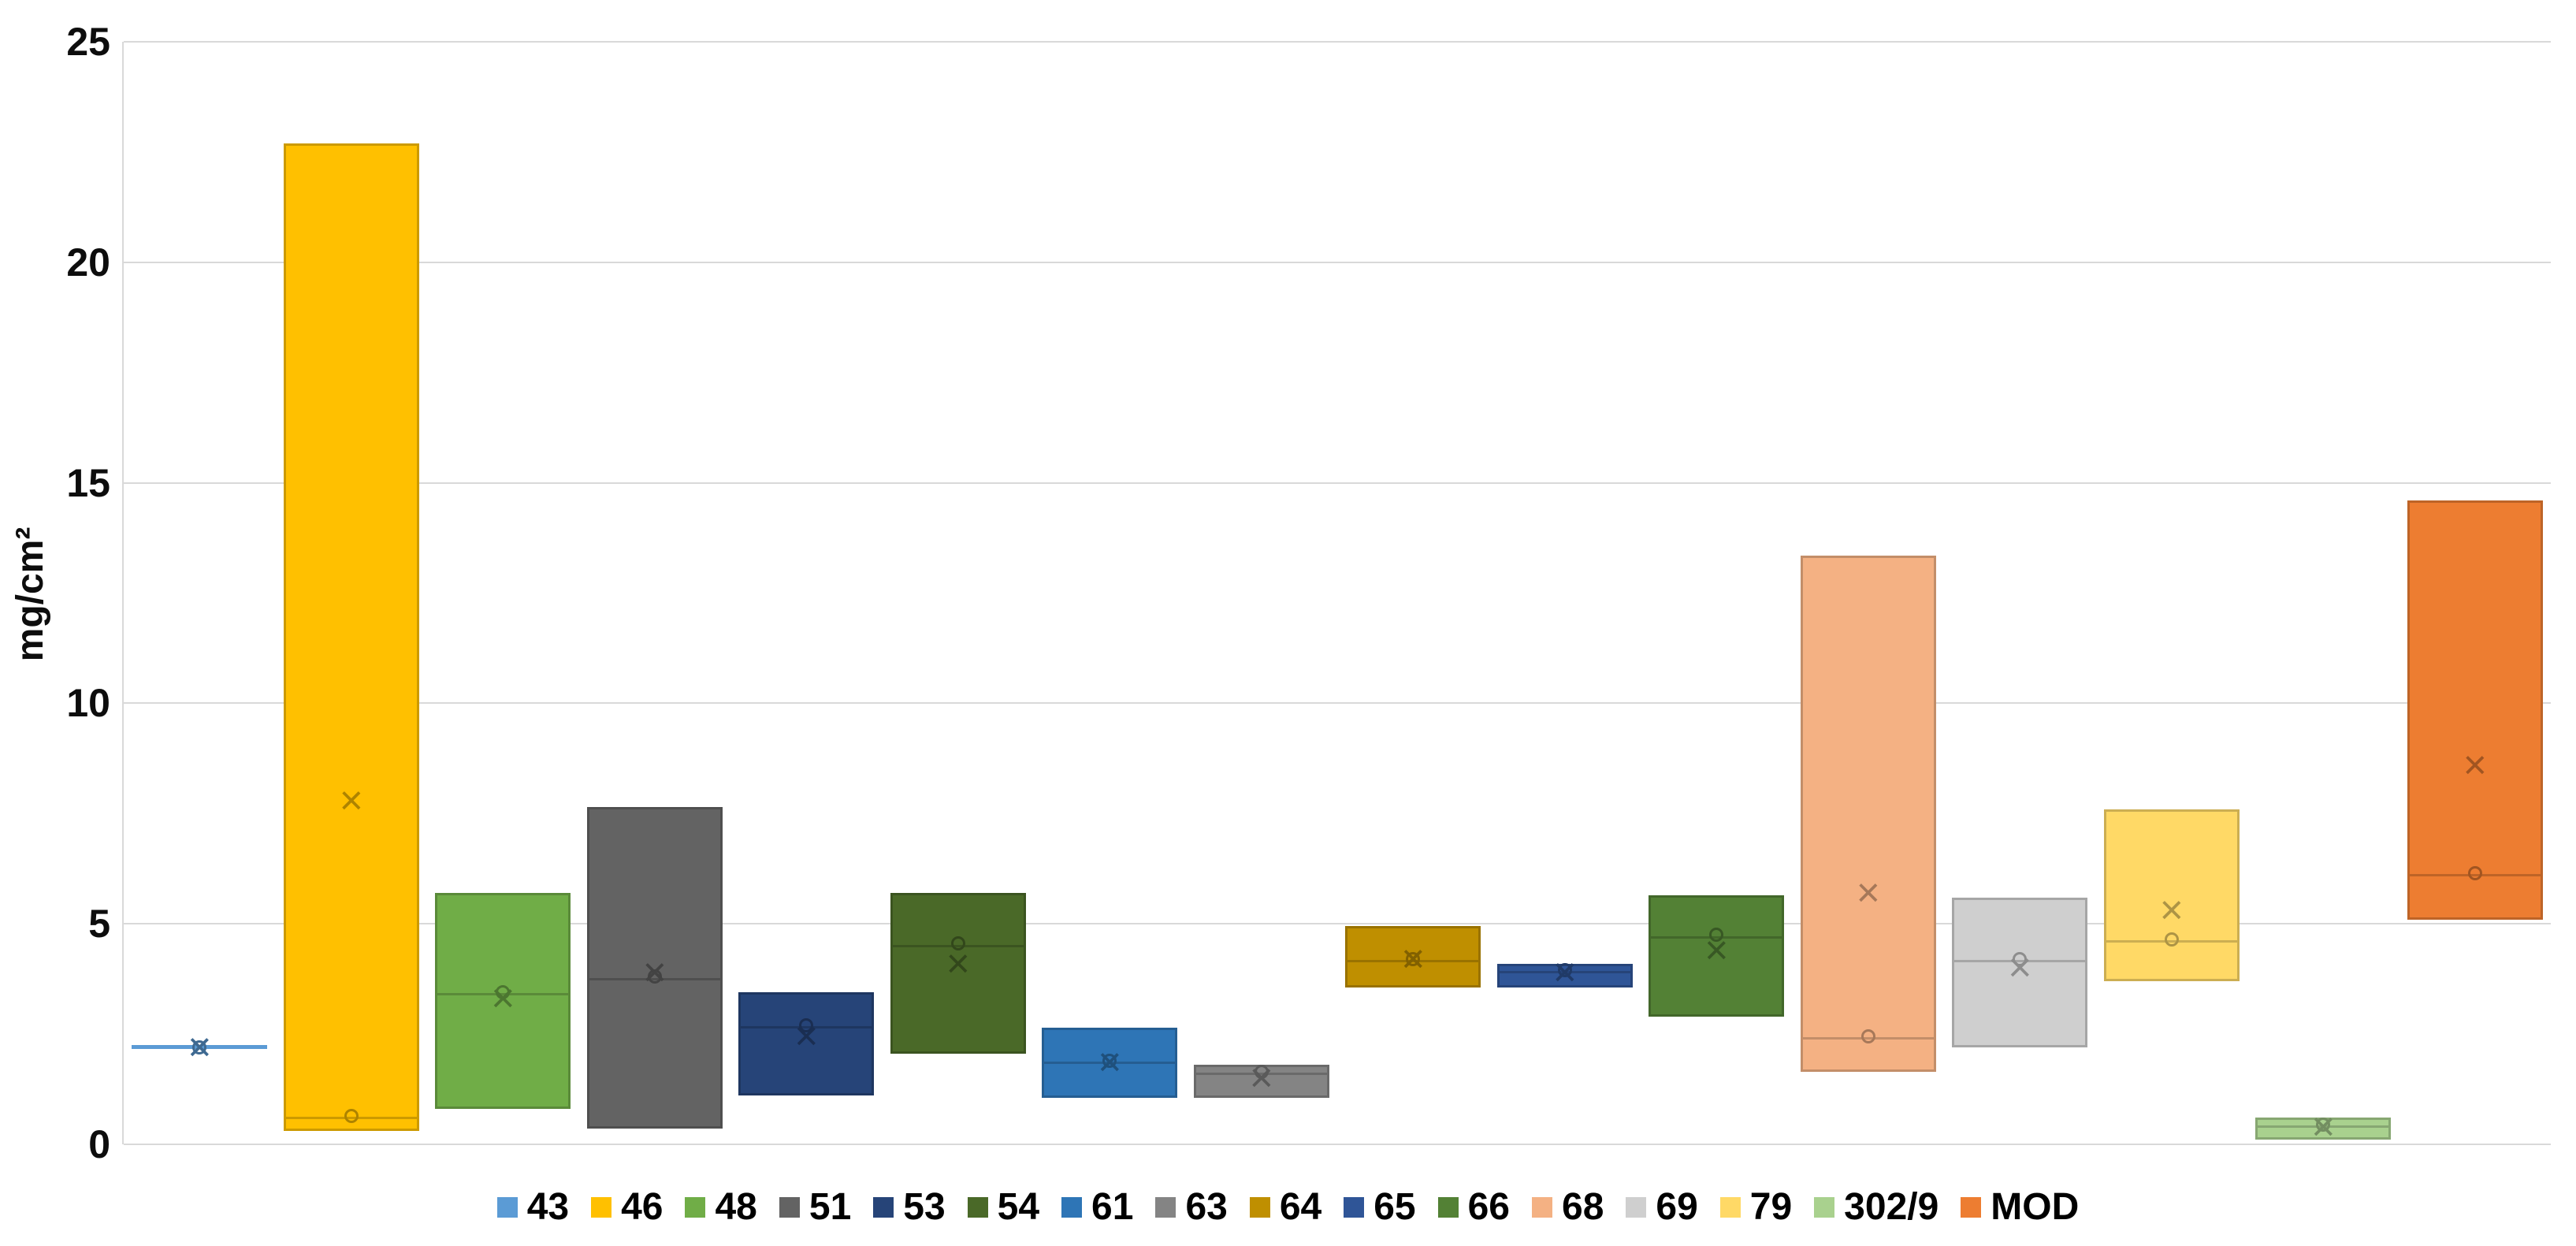 Image resolution: width=2576 pixels, height=1246 pixels. I want to click on legend-item-79: 79, so click(1756, 1207).